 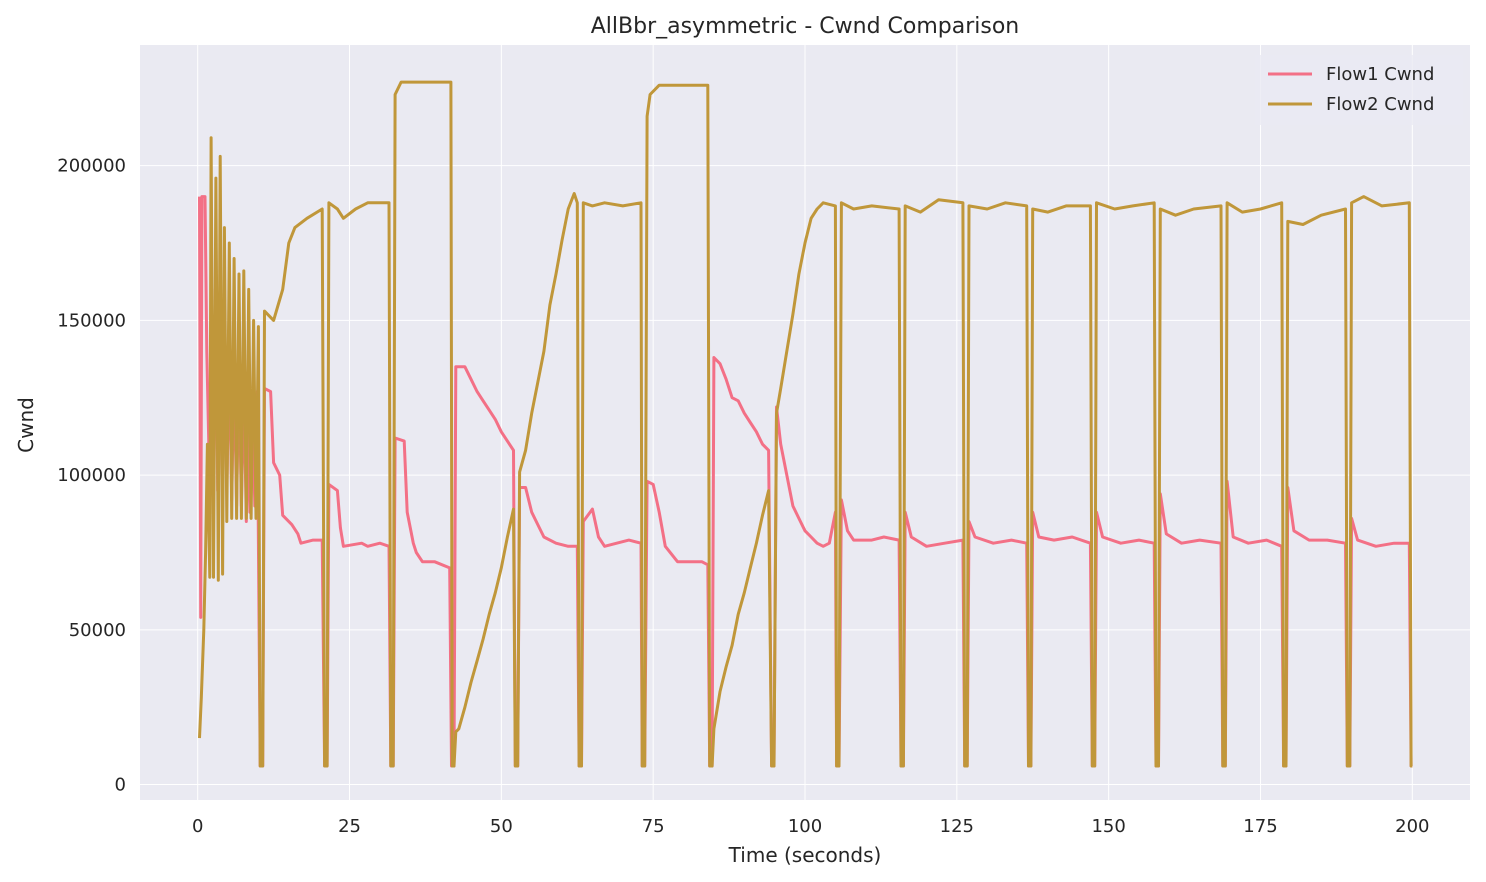 I want to click on legend-box, so click(x=1359, y=90).